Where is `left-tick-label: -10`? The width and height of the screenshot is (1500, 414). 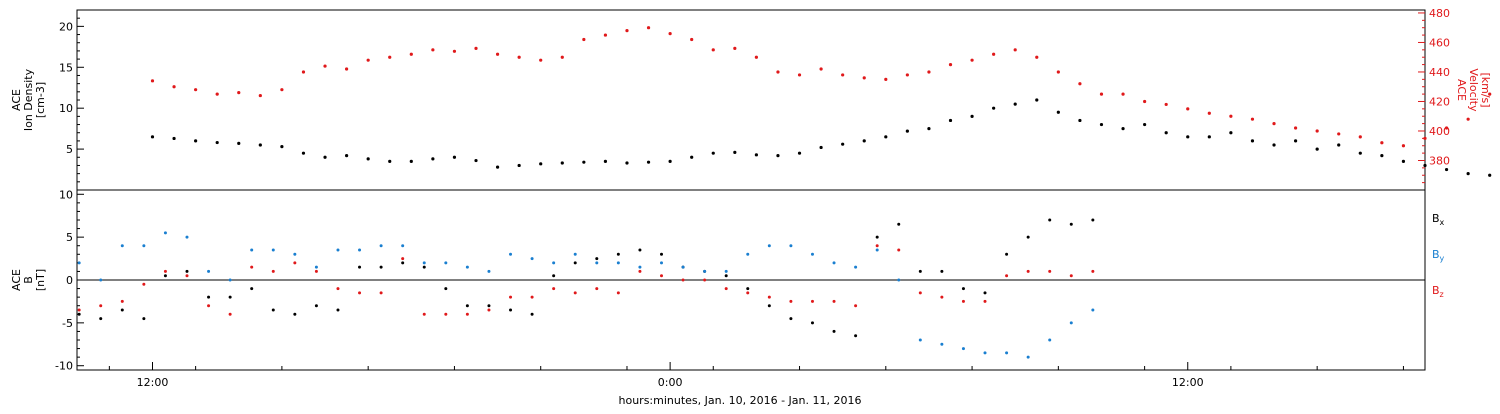
left-tick-label: -10 is located at coordinates (64, 366).